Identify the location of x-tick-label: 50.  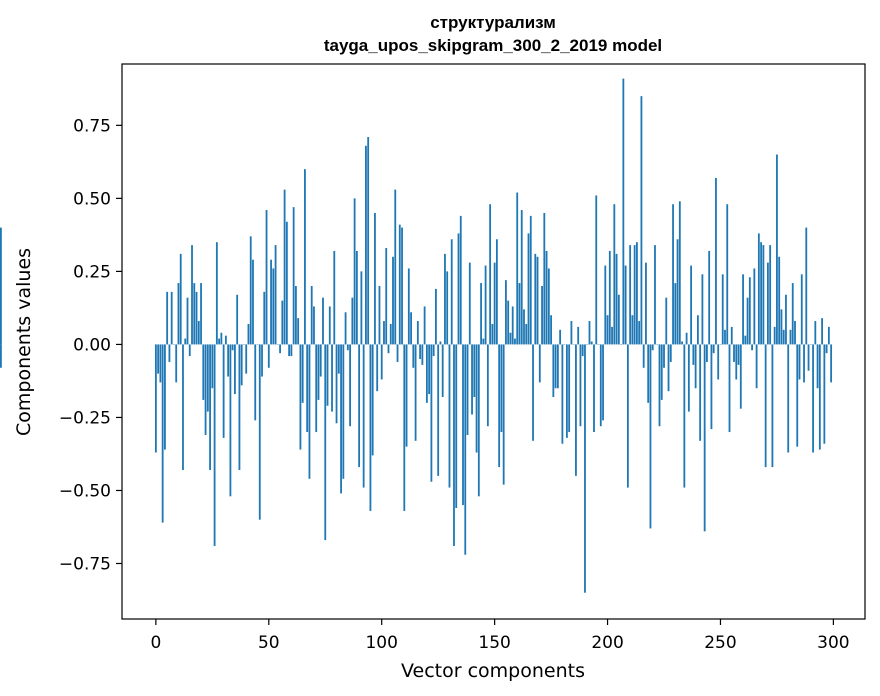
(269, 643).